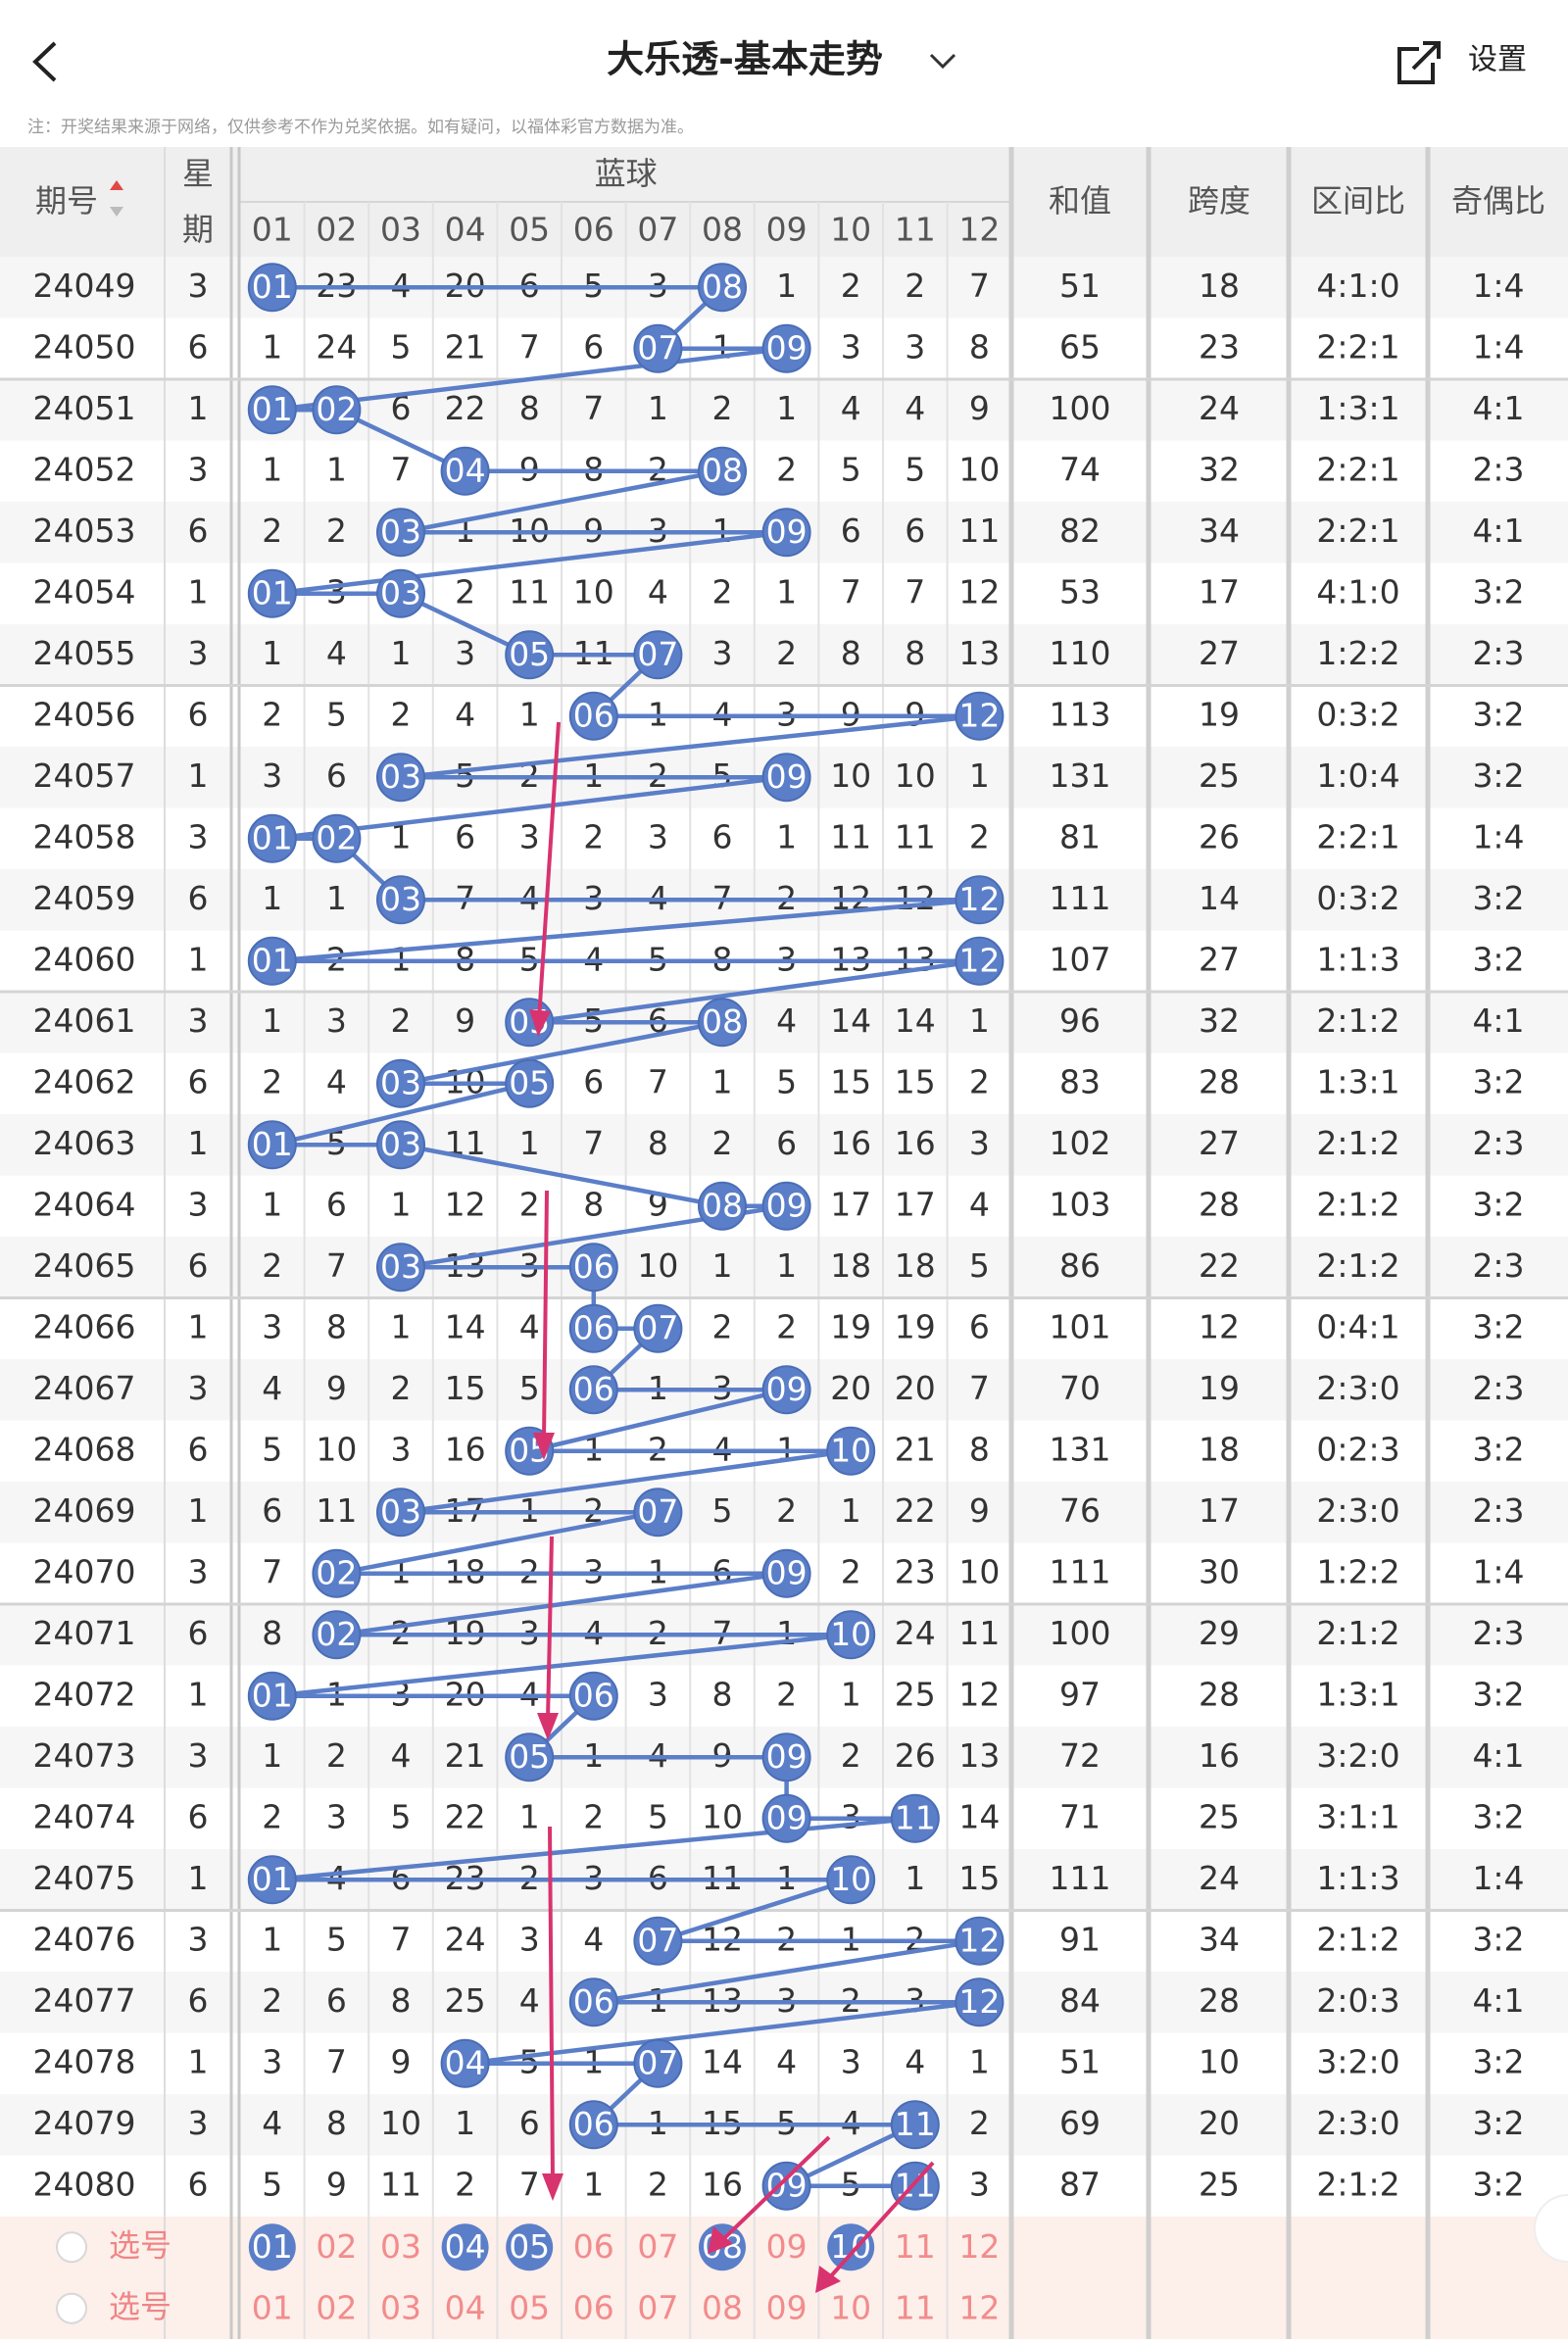  What do you see at coordinates (1551, 2228) in the screenshot?
I see `floating-button` at bounding box center [1551, 2228].